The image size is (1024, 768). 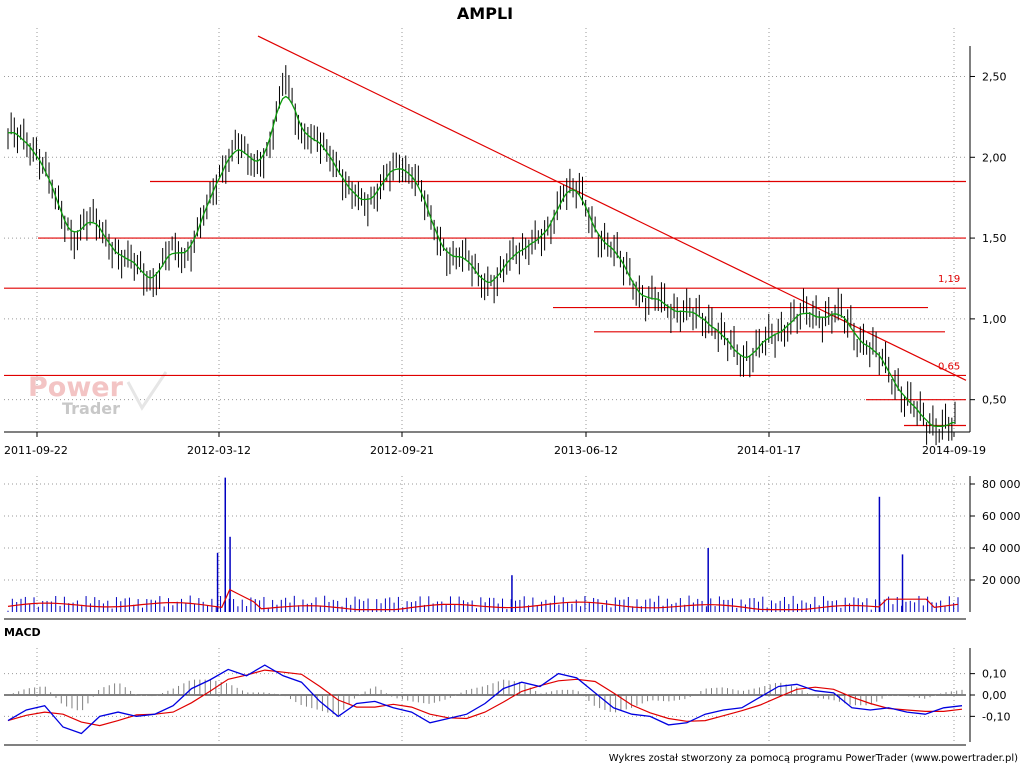 I want to click on volume-y-tick-label: 60 000, so click(x=1001, y=516).